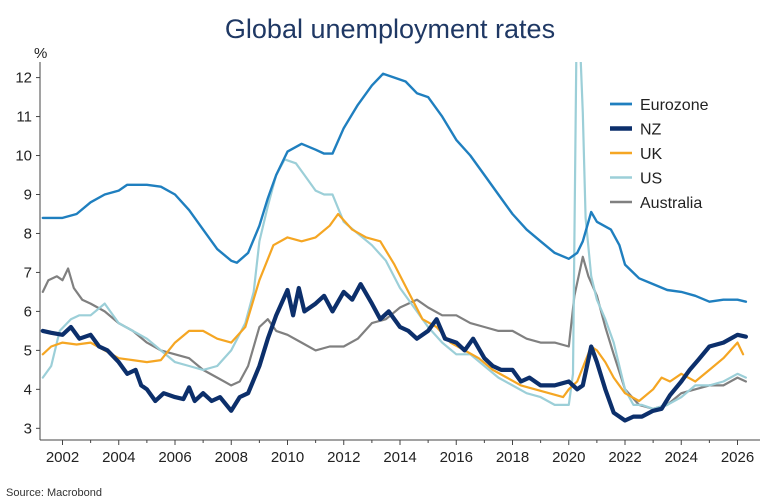  What do you see at coordinates (343, 457) in the screenshot?
I see `x-tick-label: 2012` at bounding box center [343, 457].